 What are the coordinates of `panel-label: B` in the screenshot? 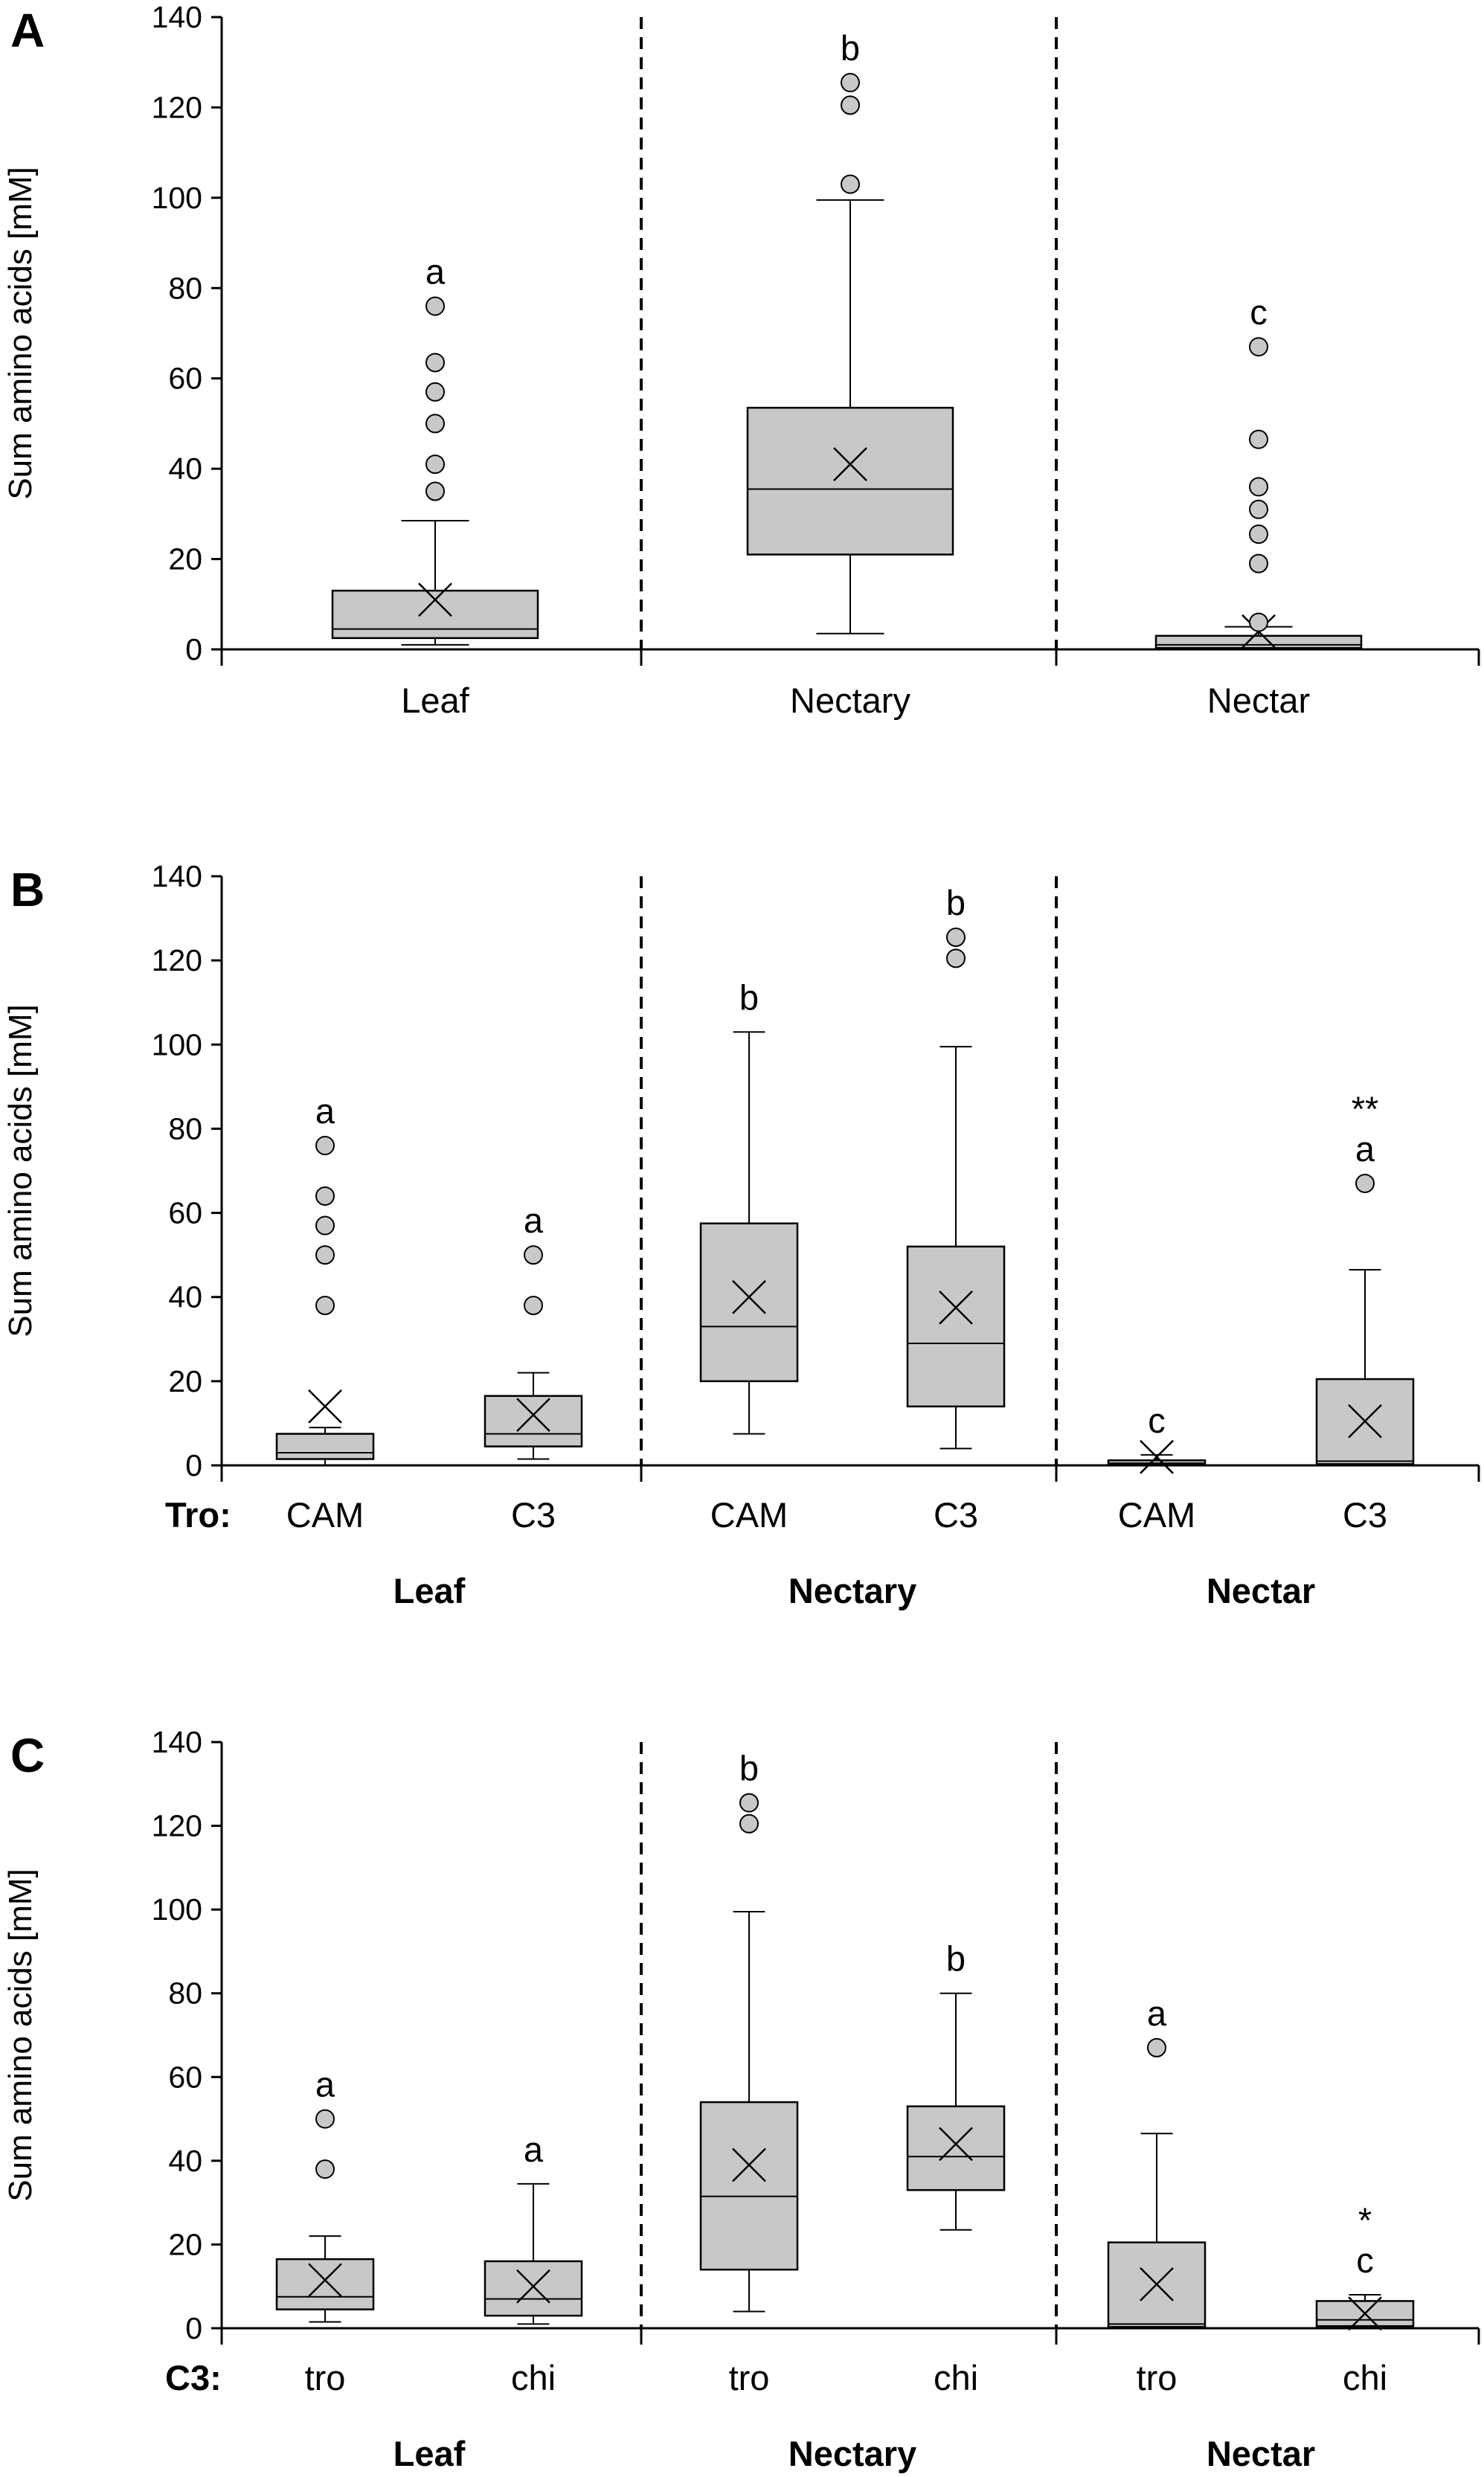 It's located at (27, 889).